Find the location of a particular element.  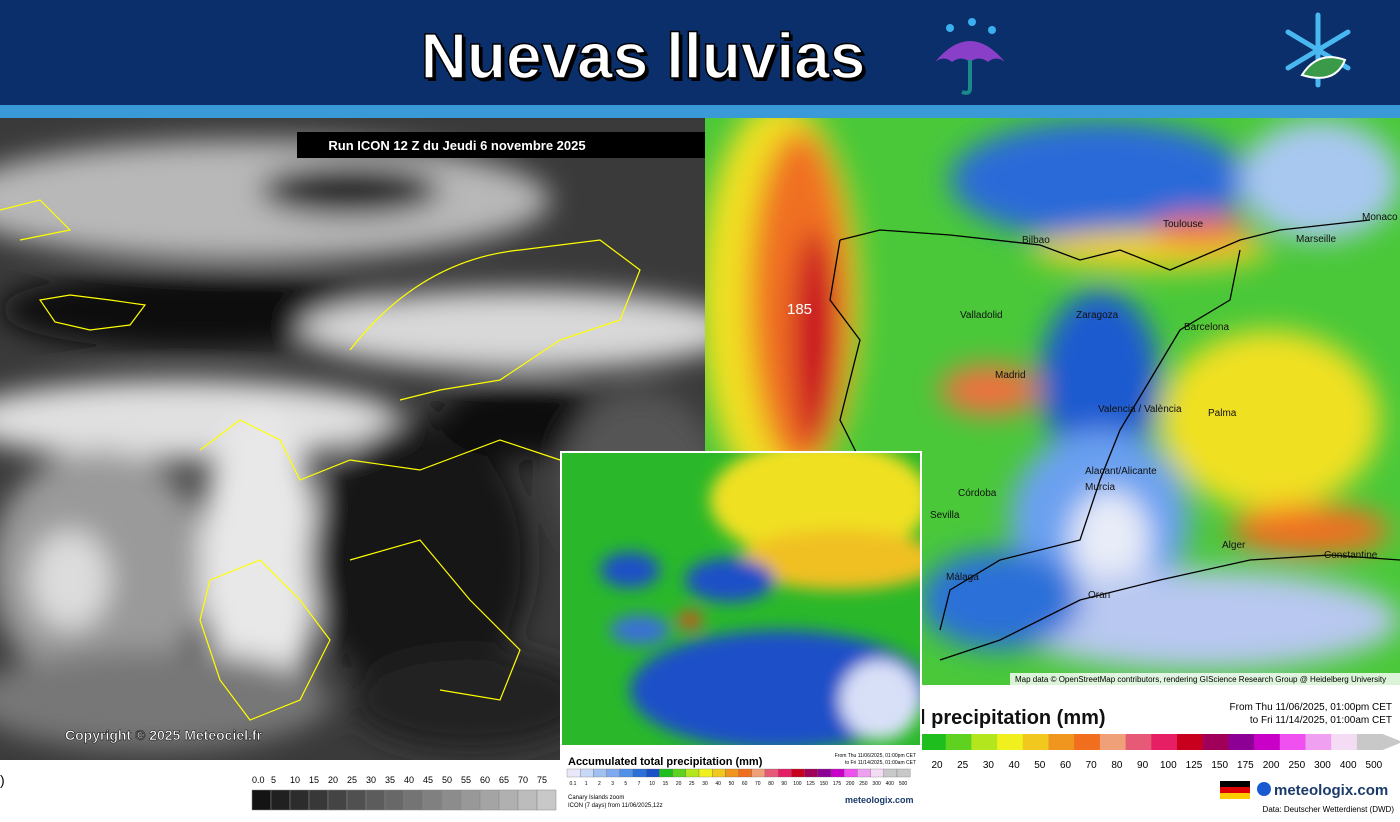

inset-zoom: Canary Islands zoom is located at coordinates (596, 798).